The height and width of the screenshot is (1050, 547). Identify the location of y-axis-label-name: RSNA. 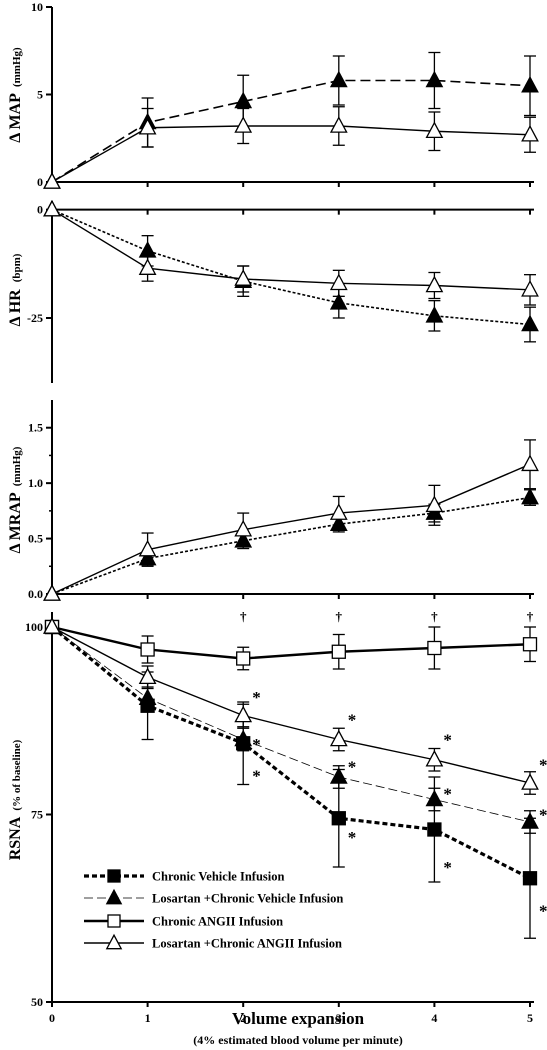
(15, 837).